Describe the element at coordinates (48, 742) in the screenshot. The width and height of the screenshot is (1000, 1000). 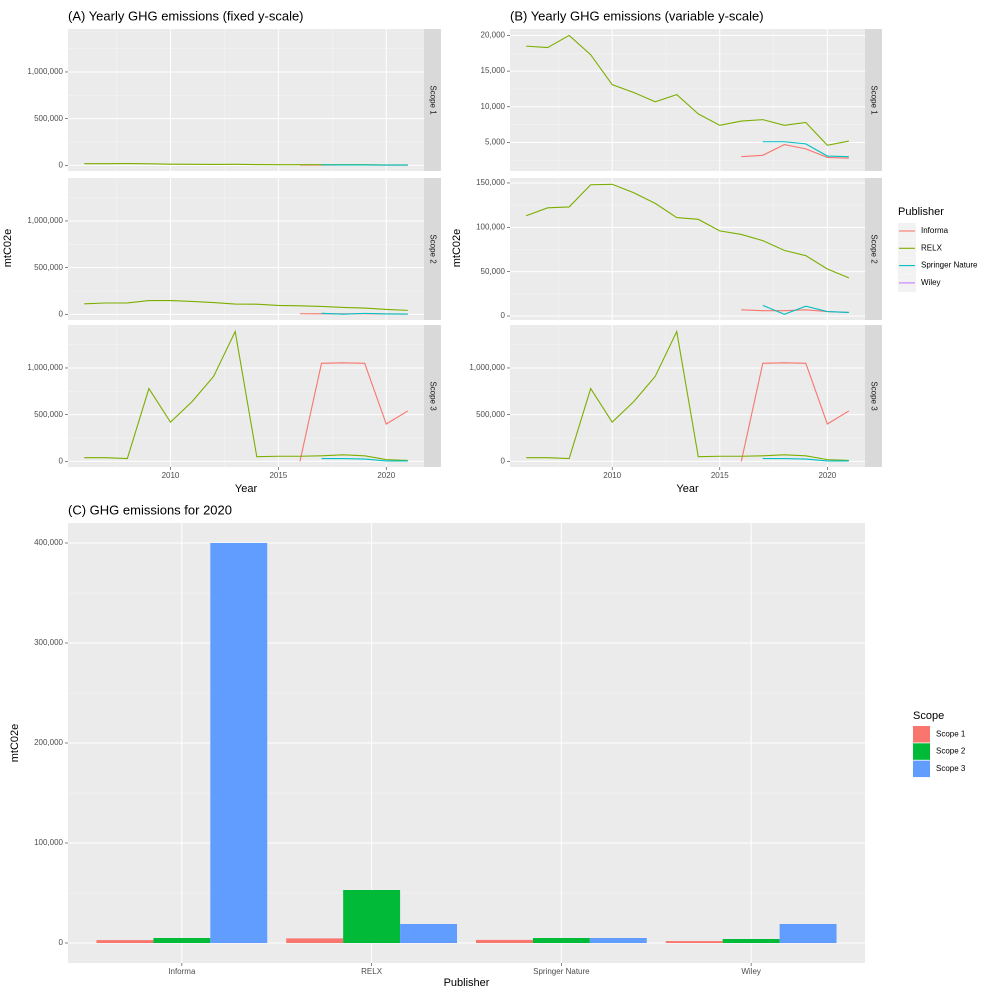
I see `y-tick-label: 200,000` at that location.